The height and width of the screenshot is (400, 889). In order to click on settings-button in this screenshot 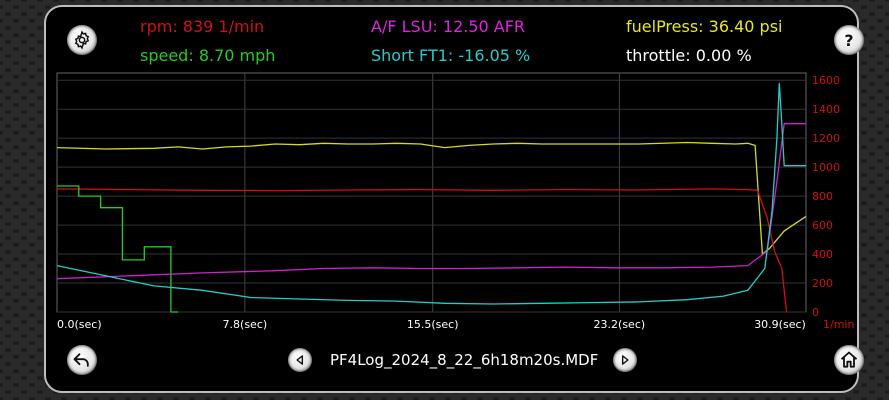, I will do `click(82, 40)`.